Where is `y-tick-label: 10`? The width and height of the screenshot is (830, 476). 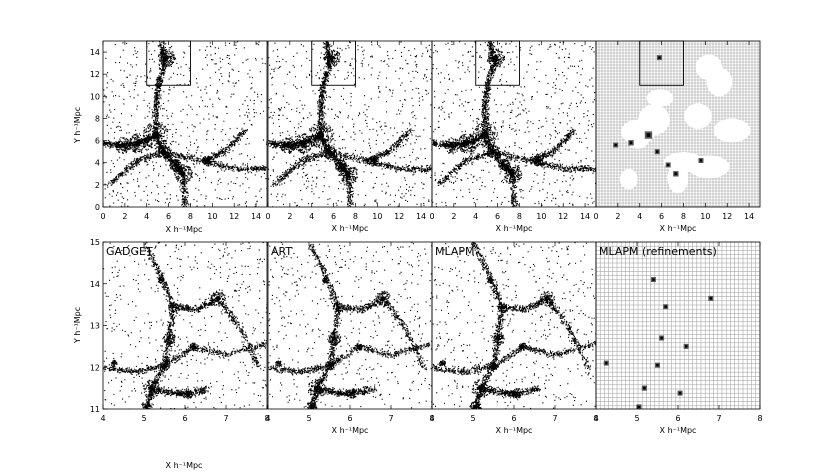
y-tick-label: 10 is located at coordinates (95, 96).